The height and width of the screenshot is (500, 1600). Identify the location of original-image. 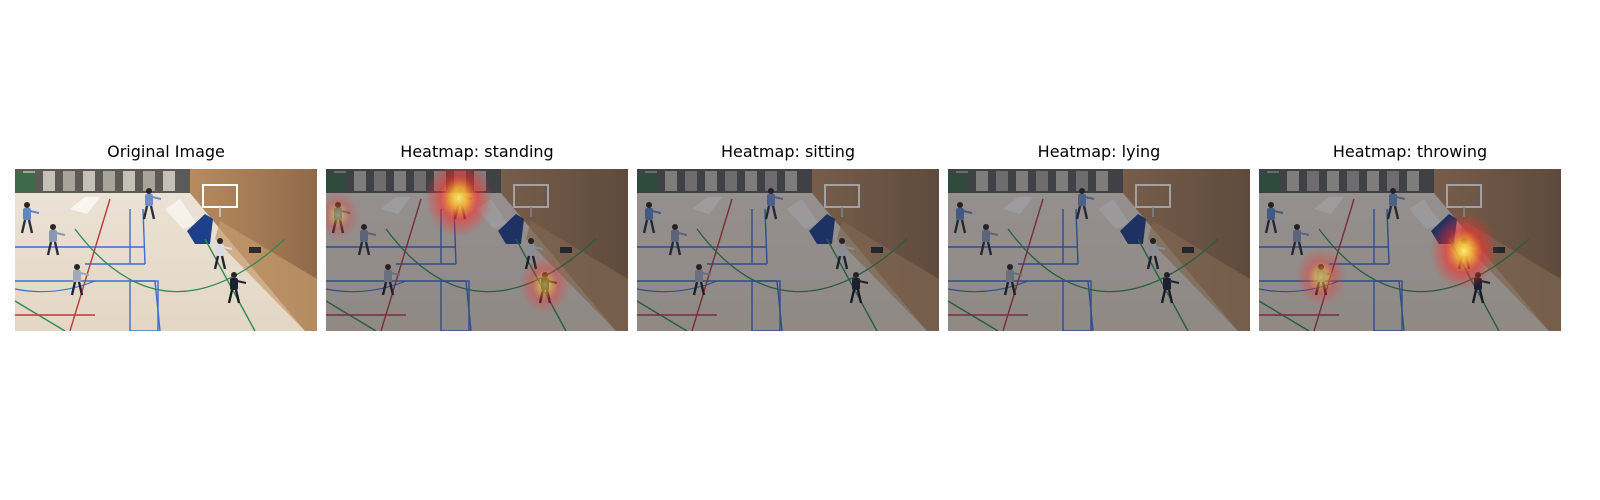
(166, 250).